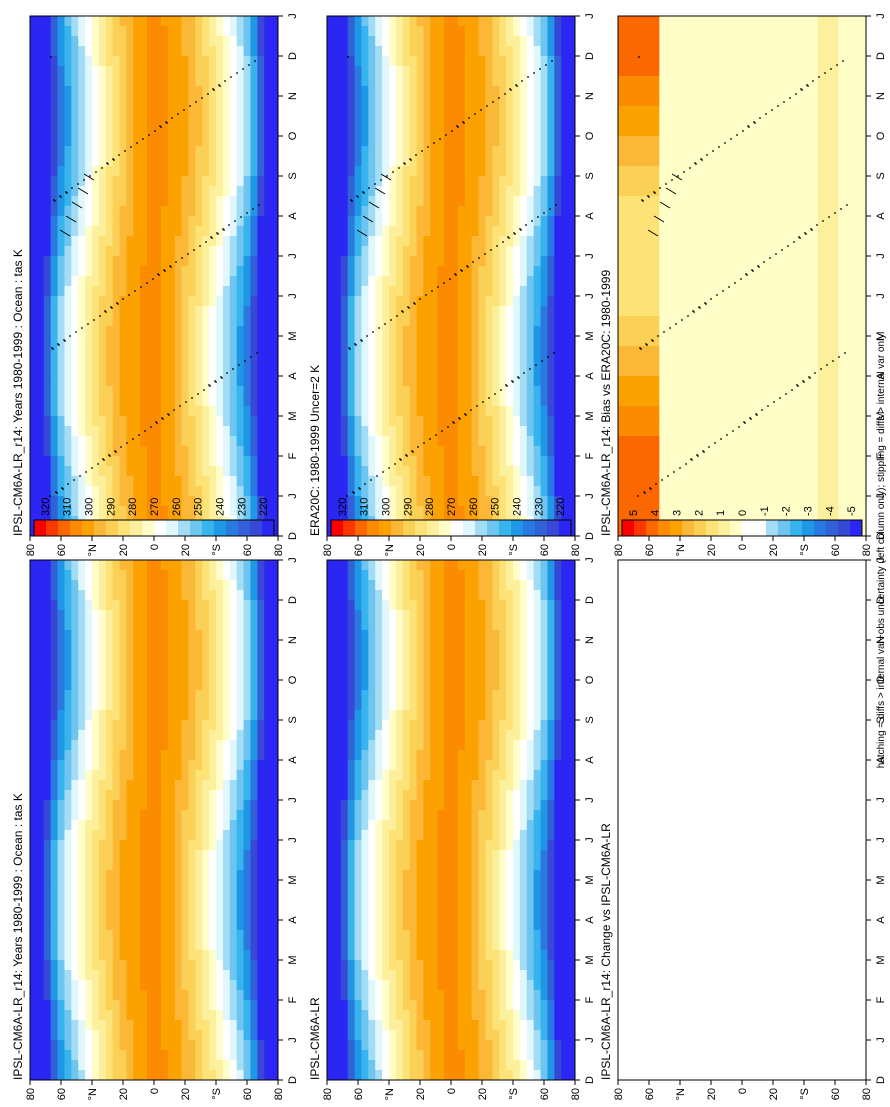 The width and height of the screenshot is (890, 1107). Describe the element at coordinates (111, 507) in the screenshot. I see `colorbar-label: 290` at that location.